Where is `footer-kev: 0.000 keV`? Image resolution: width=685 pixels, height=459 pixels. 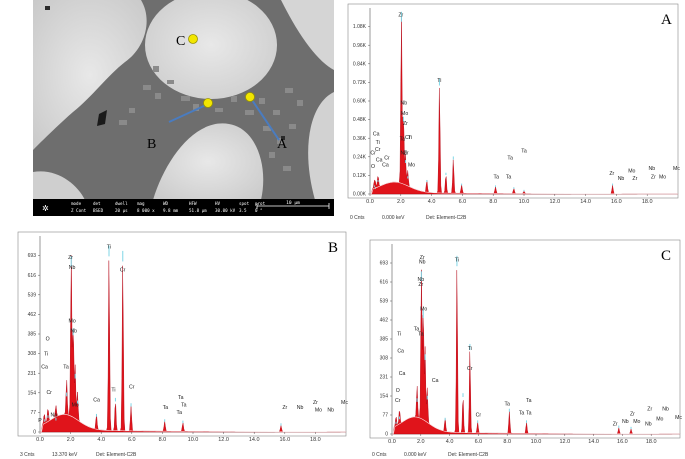 footer-kev: 0.000 keV is located at coordinates (415, 455).